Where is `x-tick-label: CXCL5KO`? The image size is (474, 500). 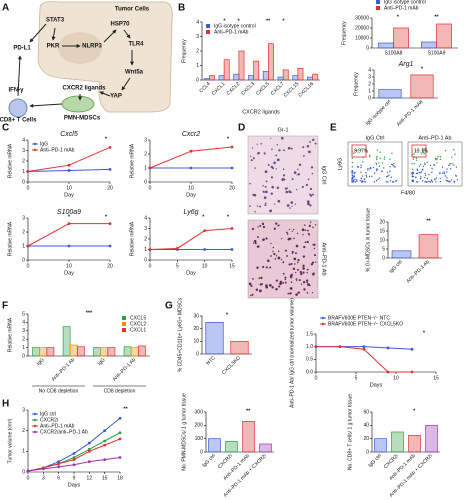
x-tick-label: CXCL5KO is located at coordinates (231, 365).